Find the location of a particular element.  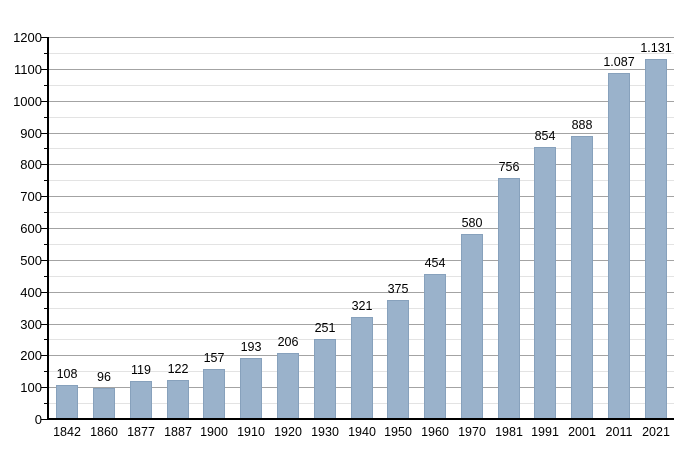

x-axis-label-1920: 1920 is located at coordinates (288, 432).